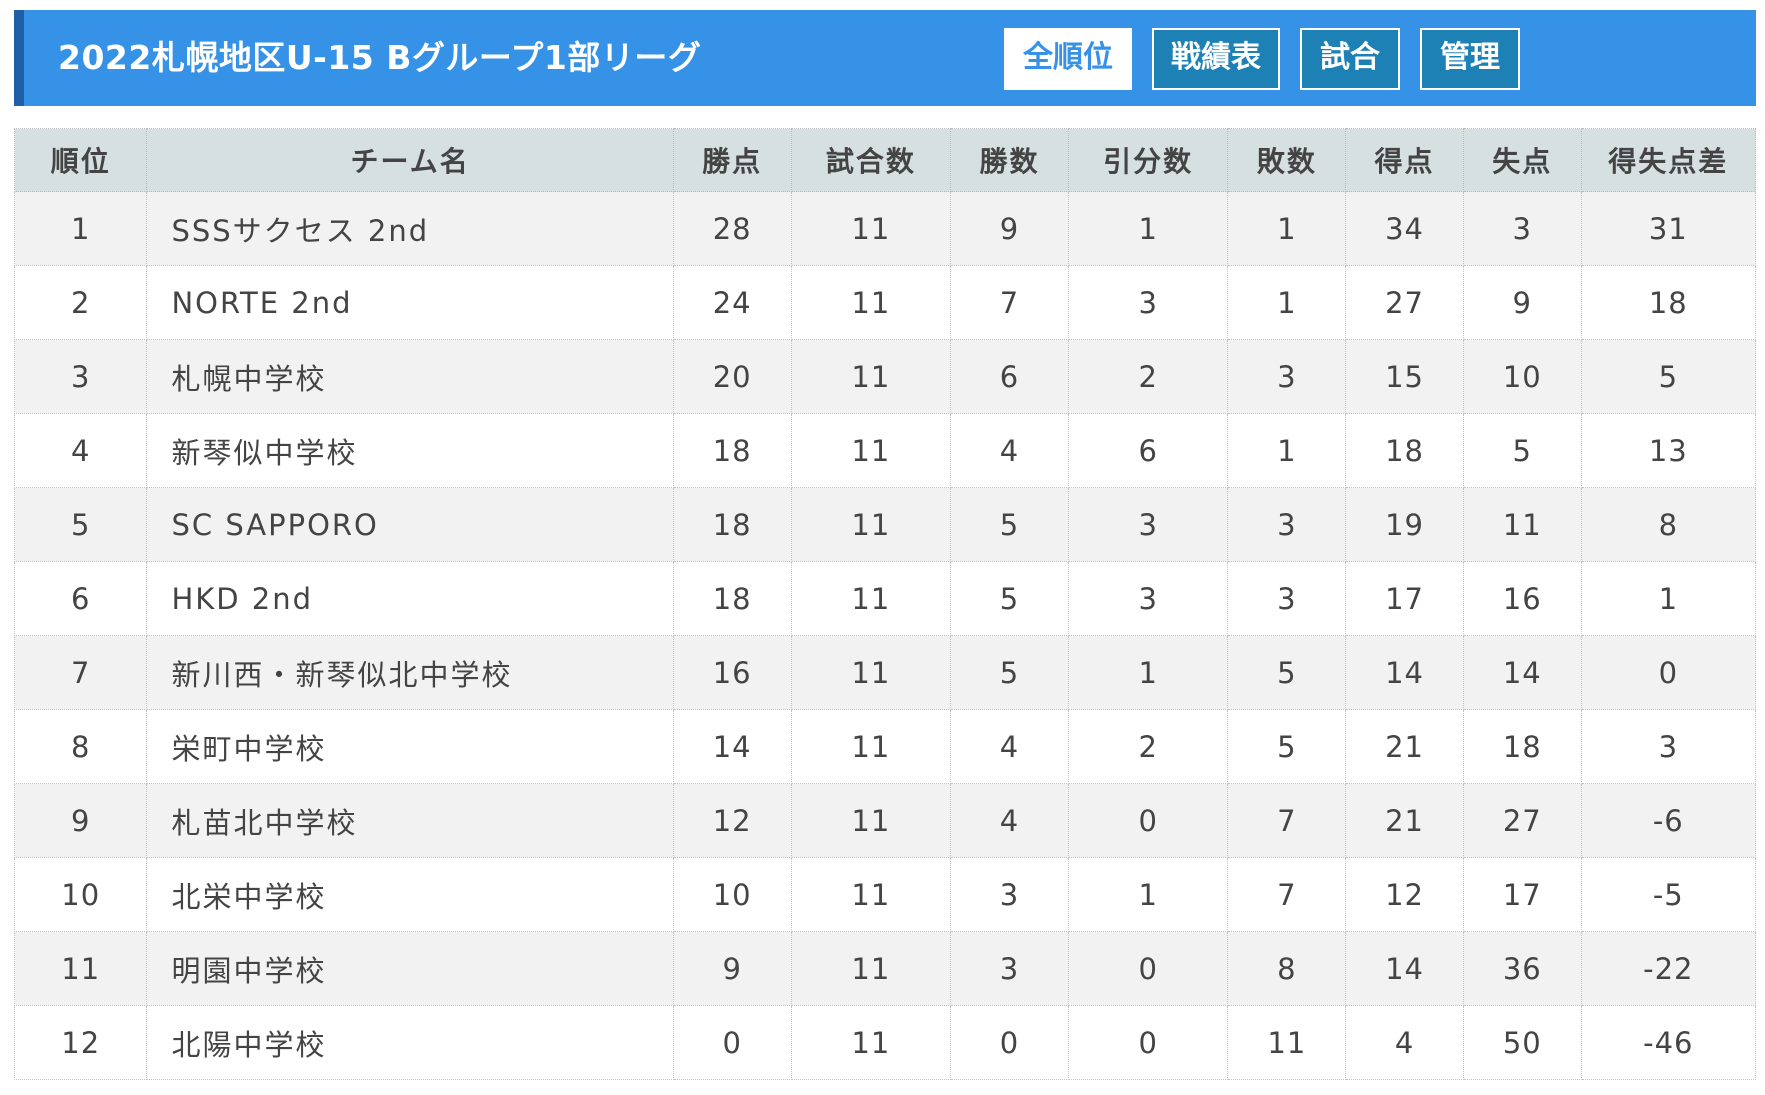 The height and width of the screenshot is (1095, 1765). I want to click on points-cell: 12, so click(732, 820).